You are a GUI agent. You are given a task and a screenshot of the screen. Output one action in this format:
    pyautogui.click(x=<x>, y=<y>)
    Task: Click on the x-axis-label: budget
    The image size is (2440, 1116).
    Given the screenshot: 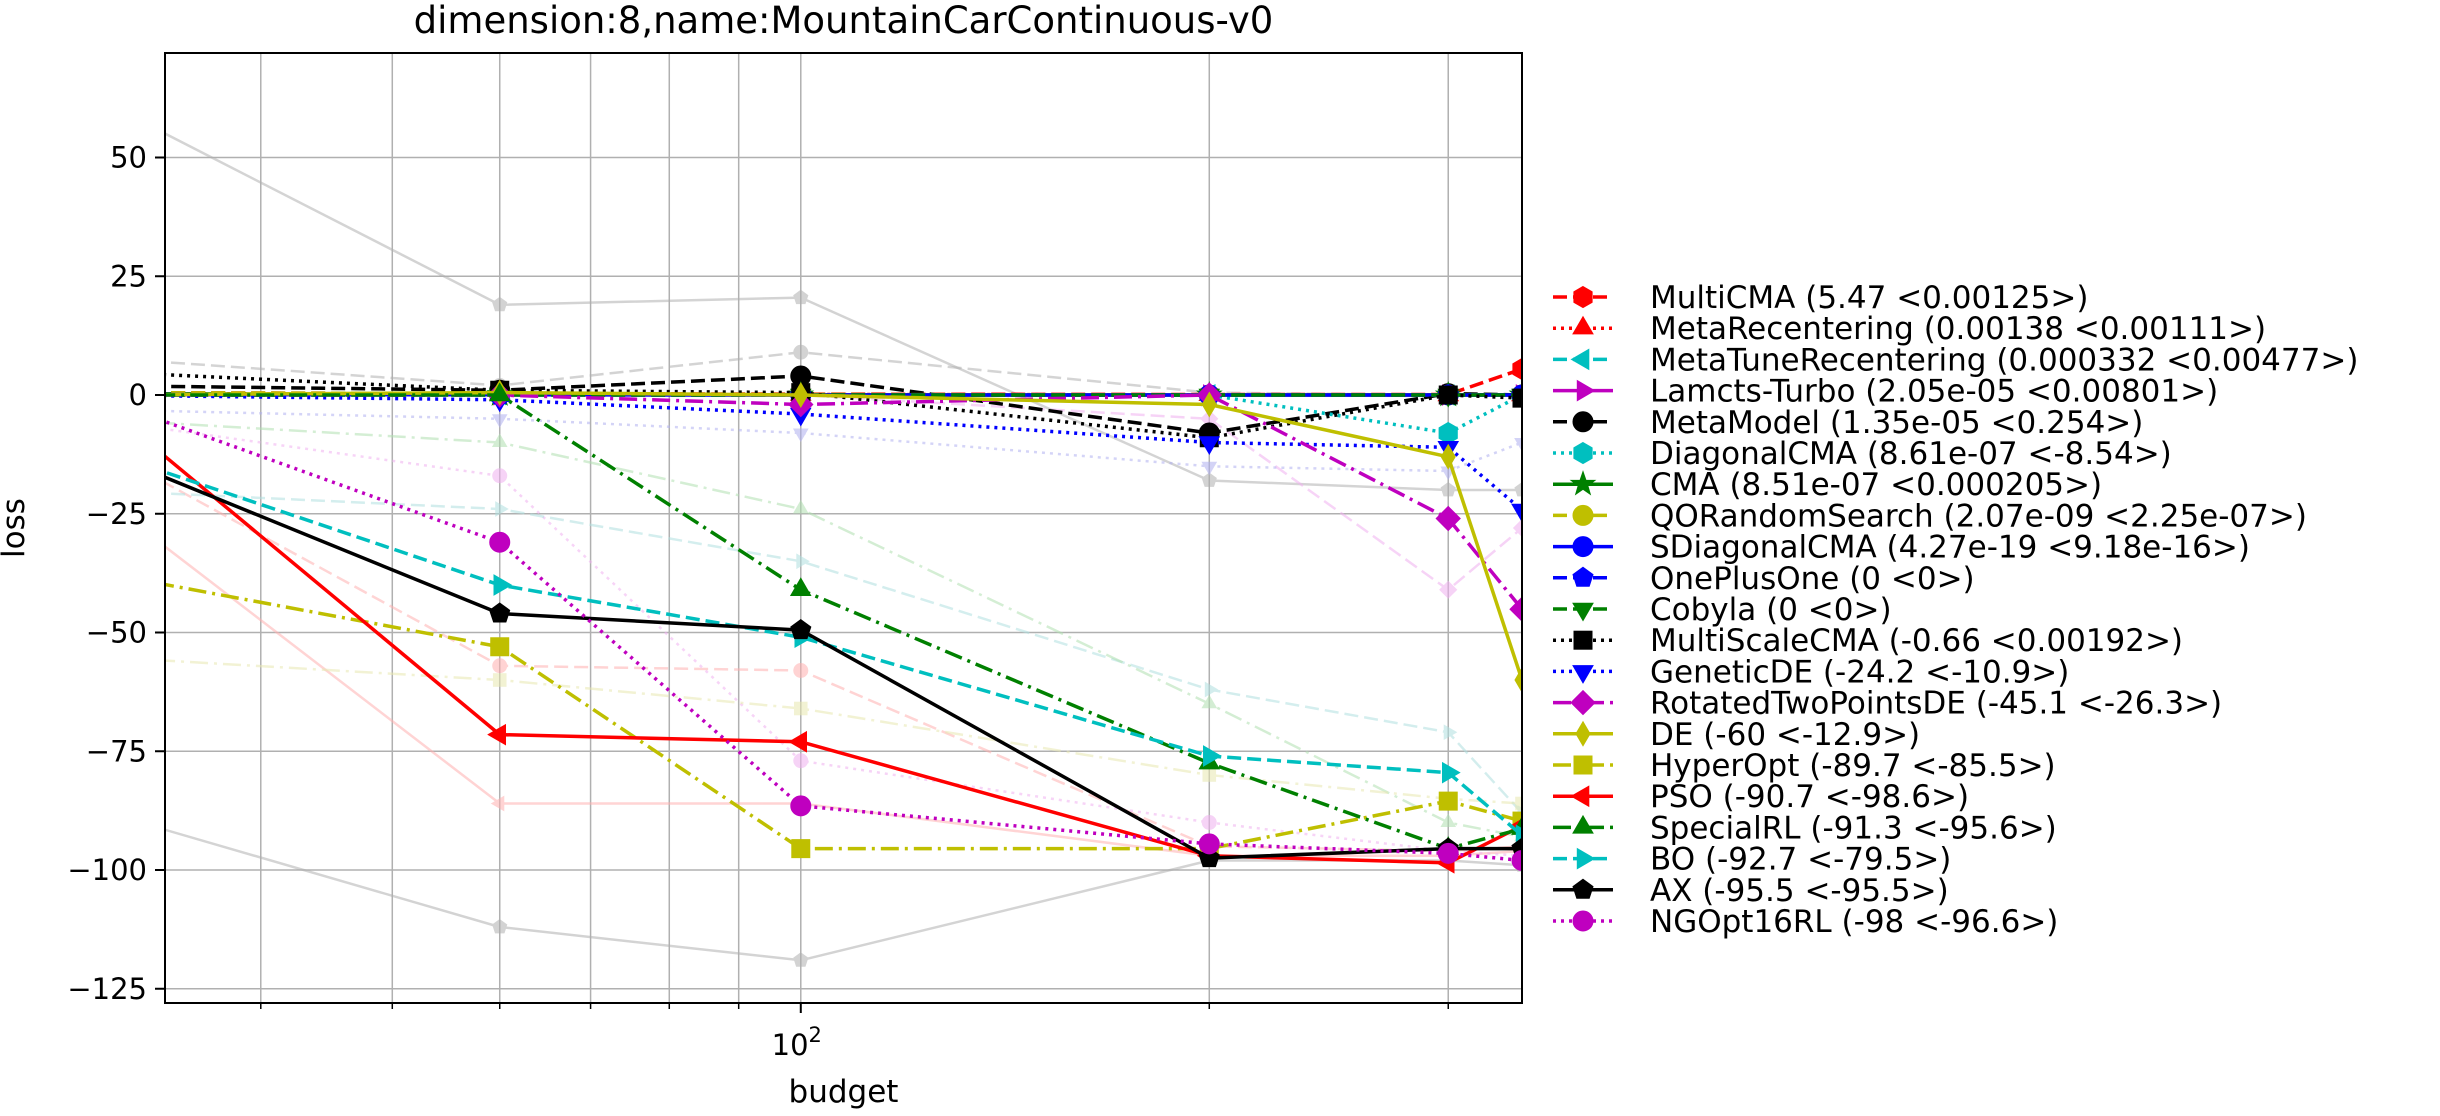 What is the action you would take?
    pyautogui.click(x=844, y=1092)
    